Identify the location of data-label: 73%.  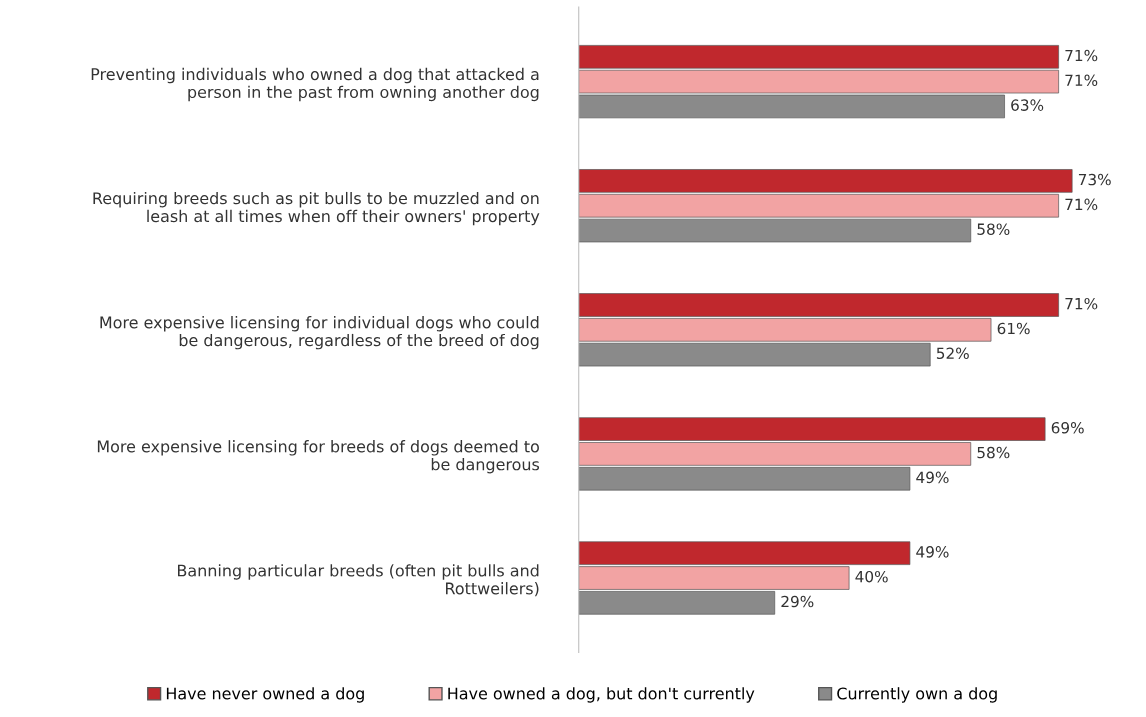
(1094, 179).